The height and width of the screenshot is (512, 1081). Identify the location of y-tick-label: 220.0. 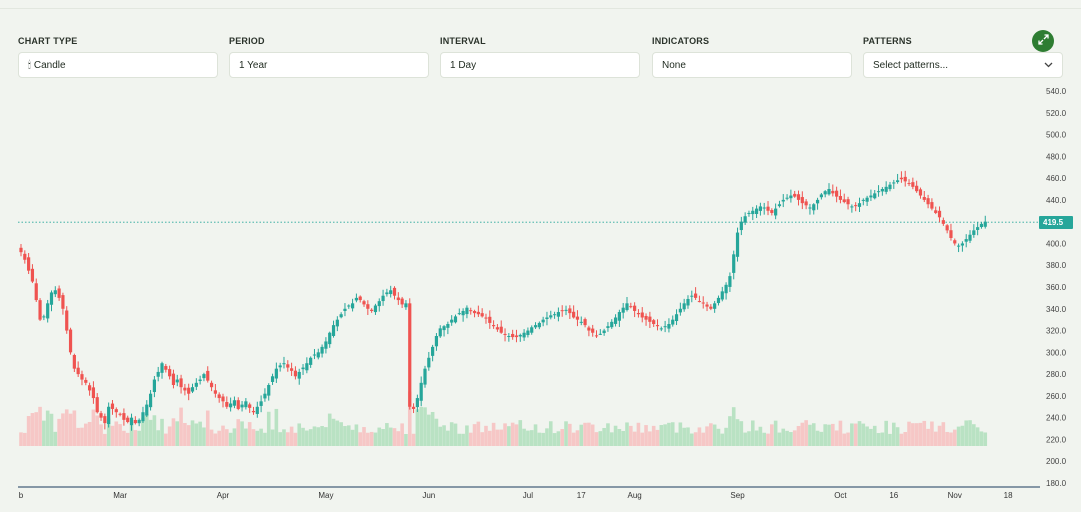
(1056, 439).